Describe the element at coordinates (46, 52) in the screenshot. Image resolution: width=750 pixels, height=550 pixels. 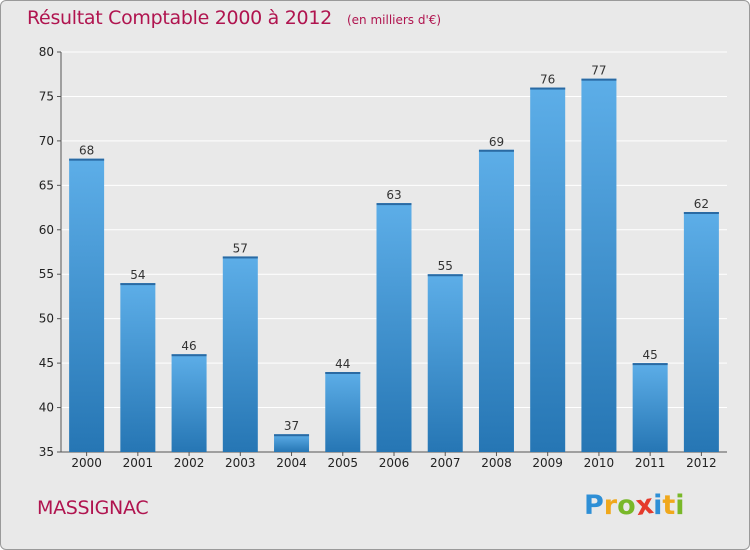
I see `y-tick-label: 80` at that location.